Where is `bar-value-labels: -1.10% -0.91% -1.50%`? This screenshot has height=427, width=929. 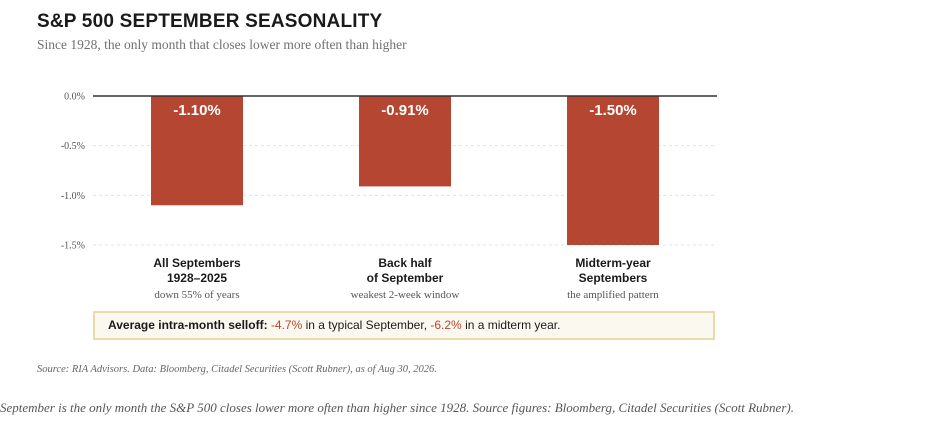
bar-value-labels: -1.10% -0.91% -1.50% is located at coordinates (405, 110).